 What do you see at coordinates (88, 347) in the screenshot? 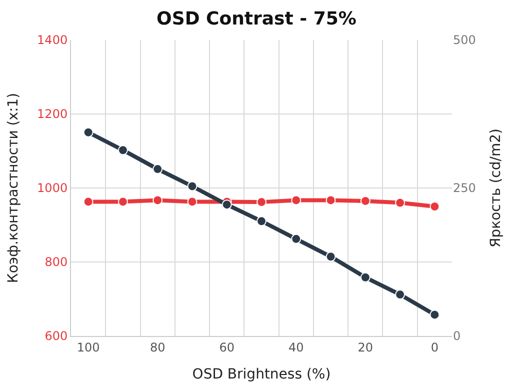
I see `x-tick-label: 100` at bounding box center [88, 347].